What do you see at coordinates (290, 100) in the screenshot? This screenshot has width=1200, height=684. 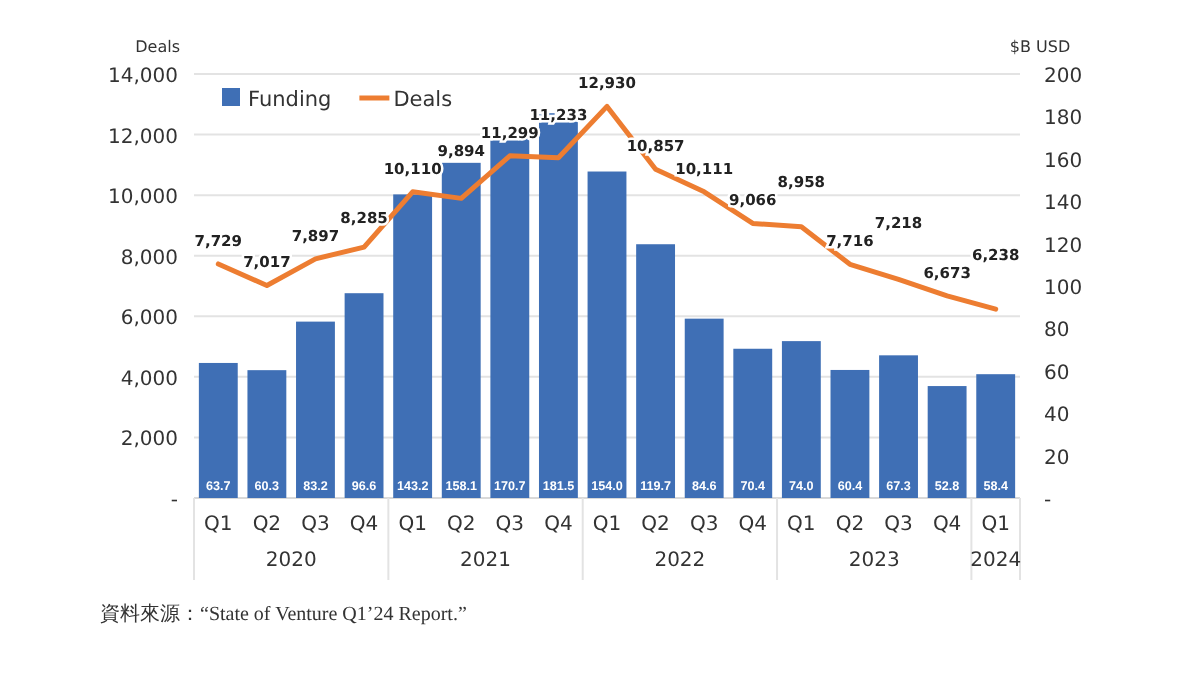 I see `legend-label: Funding` at bounding box center [290, 100].